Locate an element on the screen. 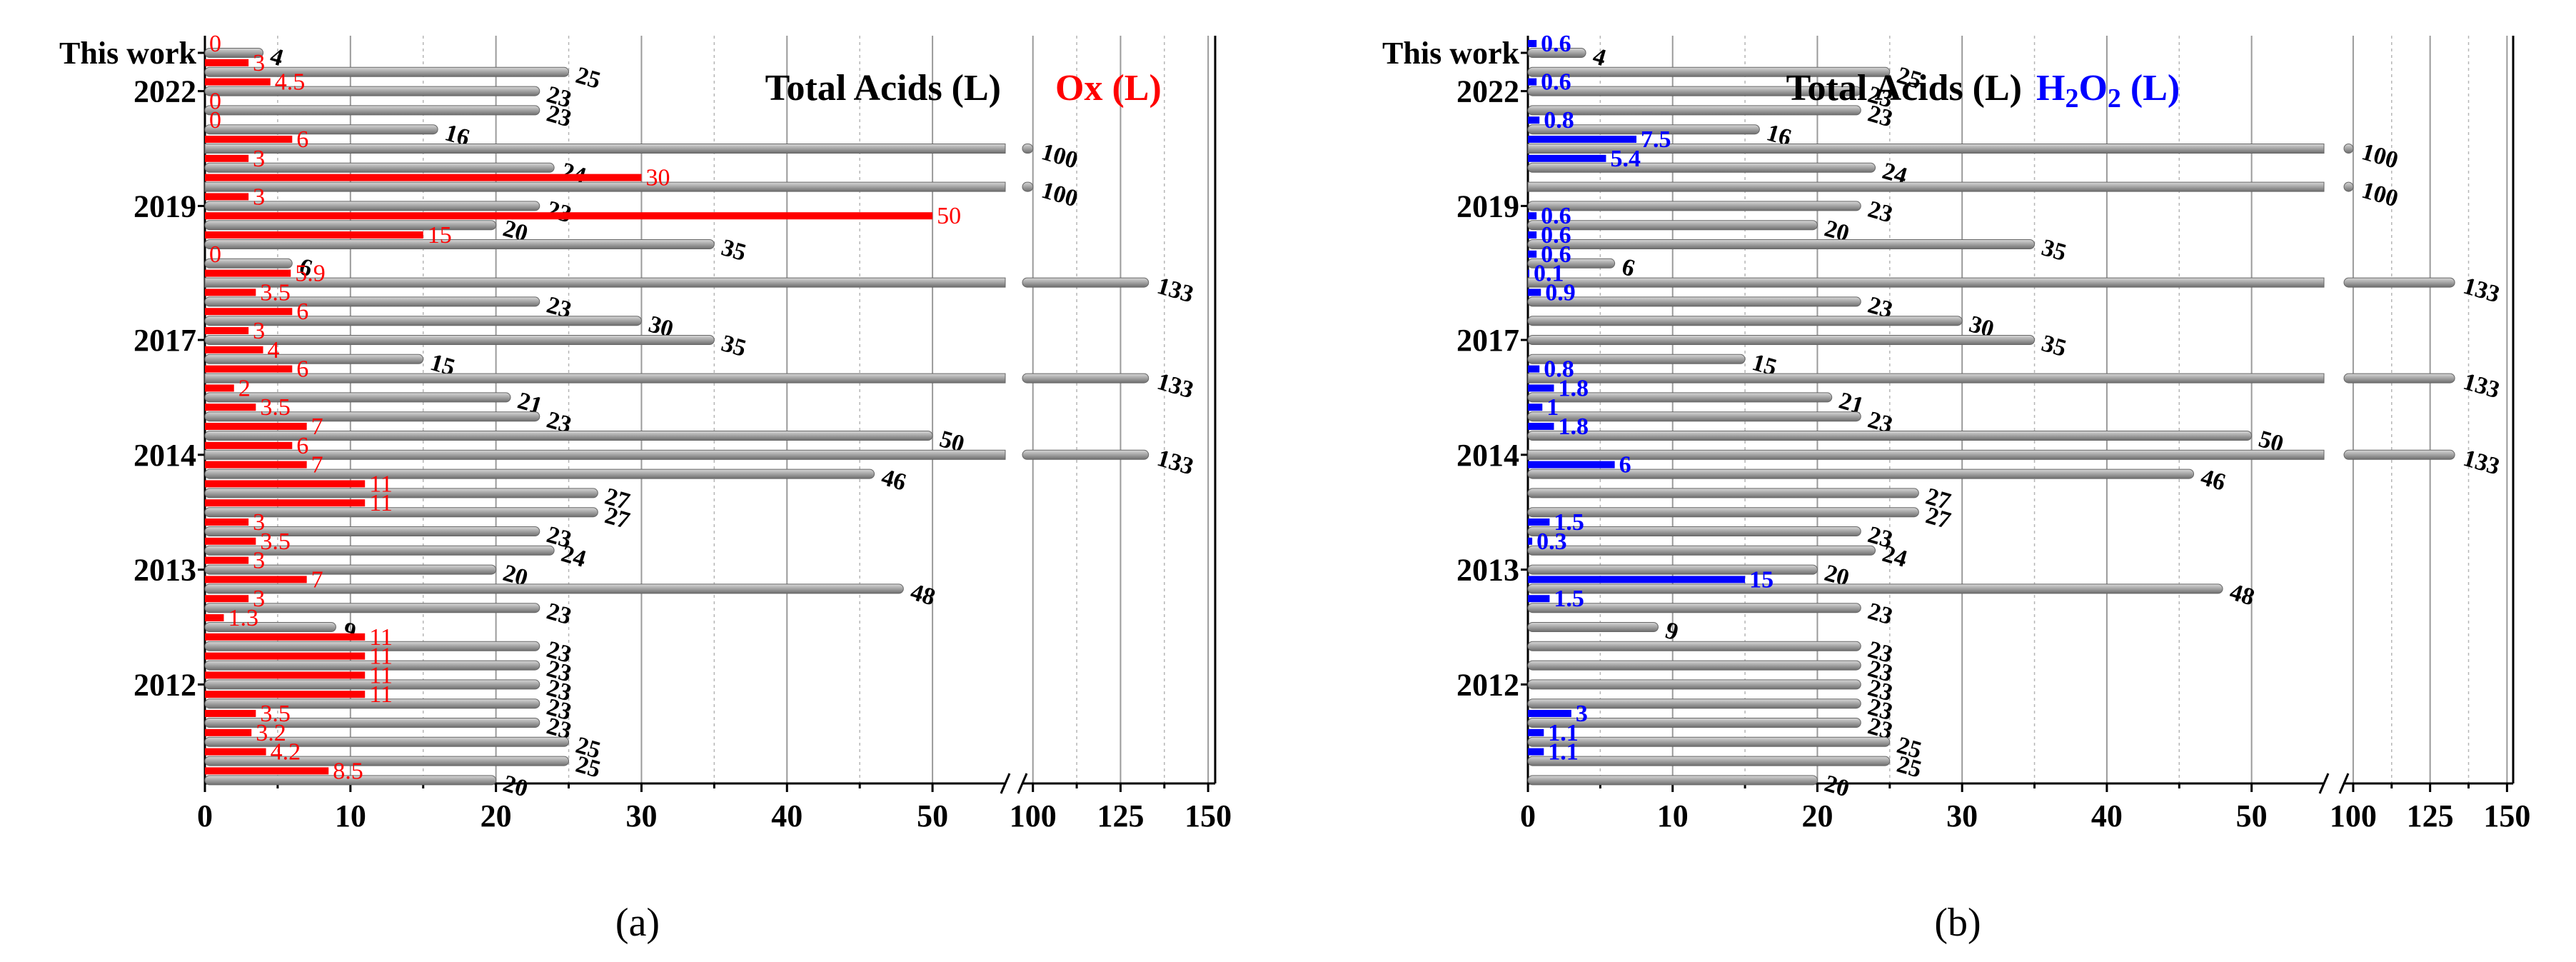 This screenshot has height=962, width=2576. axis-break-gap is located at coordinates (2334, 411).